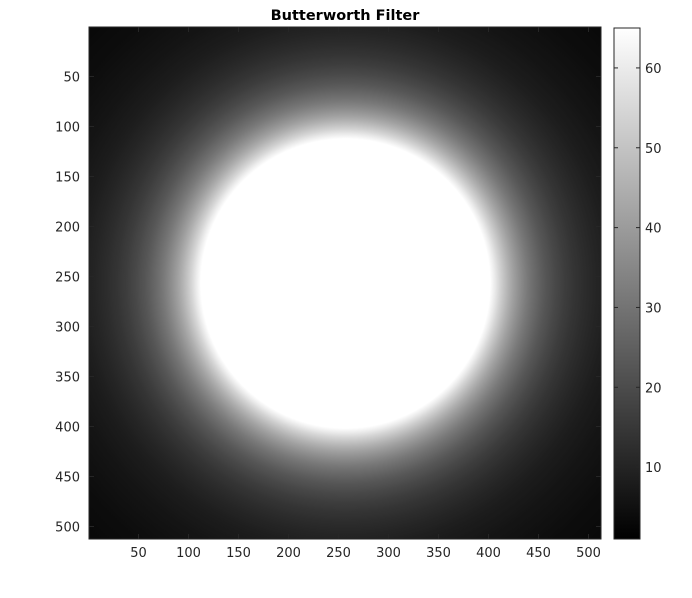  What do you see at coordinates (653, 229) in the screenshot?
I see `colorbar-tick-label: 40` at bounding box center [653, 229].